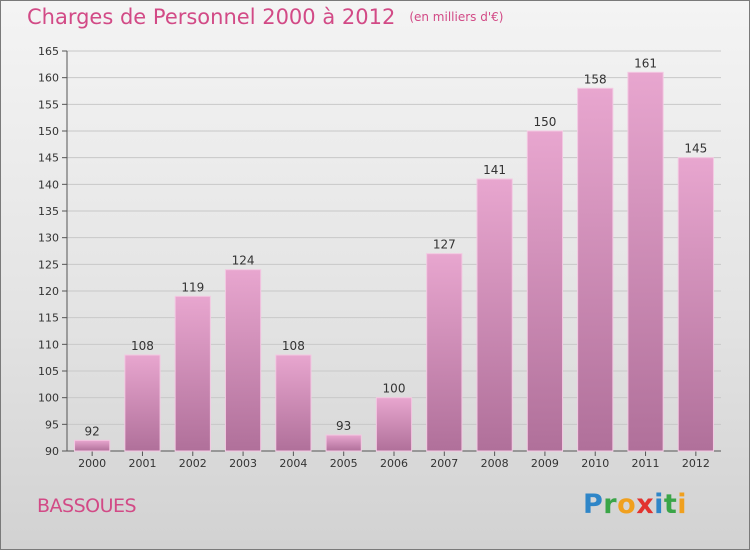 This screenshot has height=550, width=750. Describe the element at coordinates (610, 504) in the screenshot. I see `brand-letter: r` at that location.